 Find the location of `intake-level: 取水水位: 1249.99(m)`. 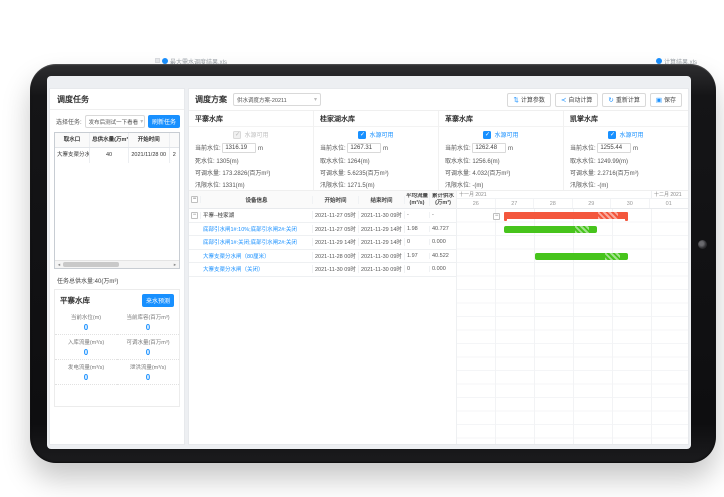

intake-level: 取水水位: 1249.99(m) is located at coordinates (599, 161).